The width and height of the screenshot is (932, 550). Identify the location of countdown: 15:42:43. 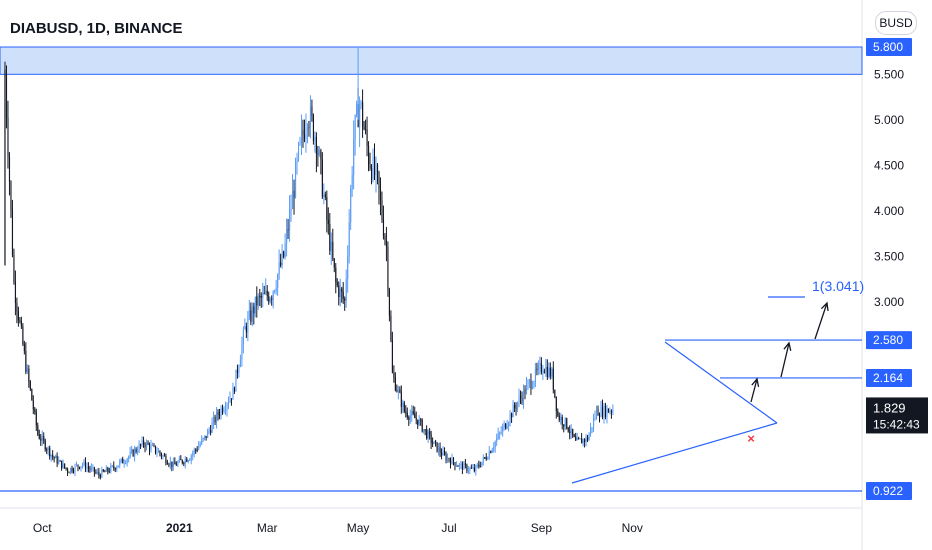
(896, 424).